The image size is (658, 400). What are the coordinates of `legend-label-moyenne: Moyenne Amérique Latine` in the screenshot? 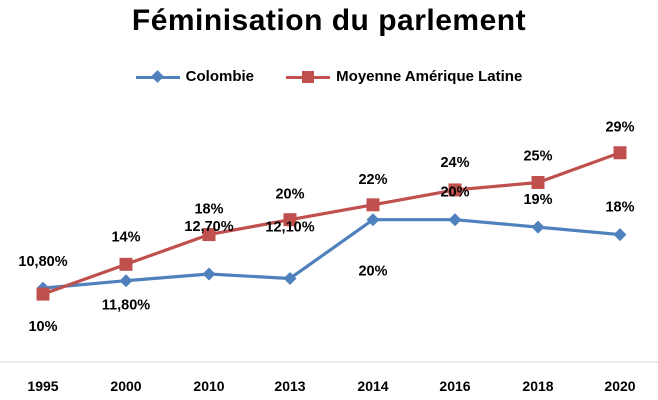 It's located at (429, 76).